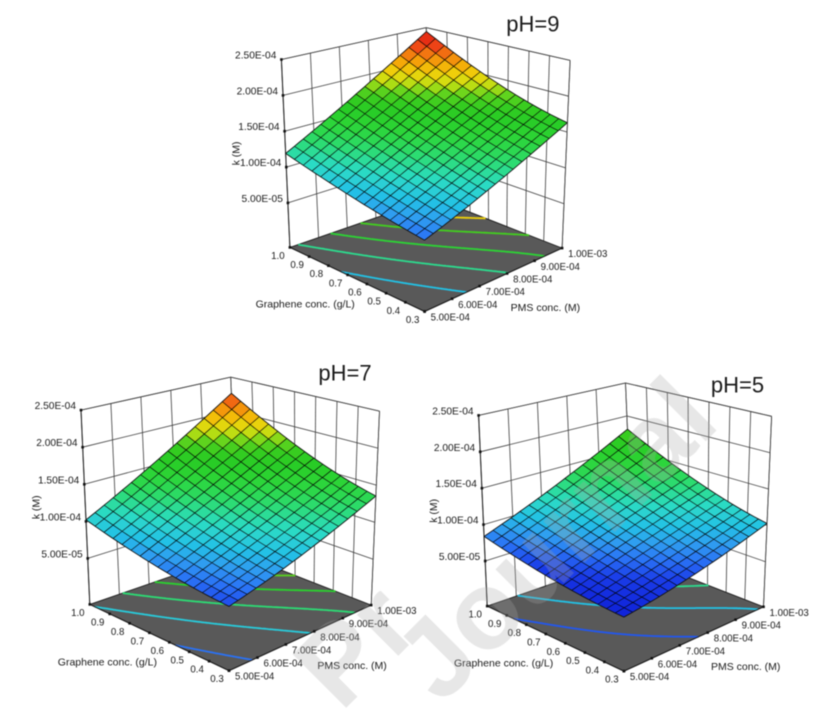 The width and height of the screenshot is (840, 712). What do you see at coordinates (344, 373) in the screenshot?
I see `svg-text: pH=7` at bounding box center [344, 373].